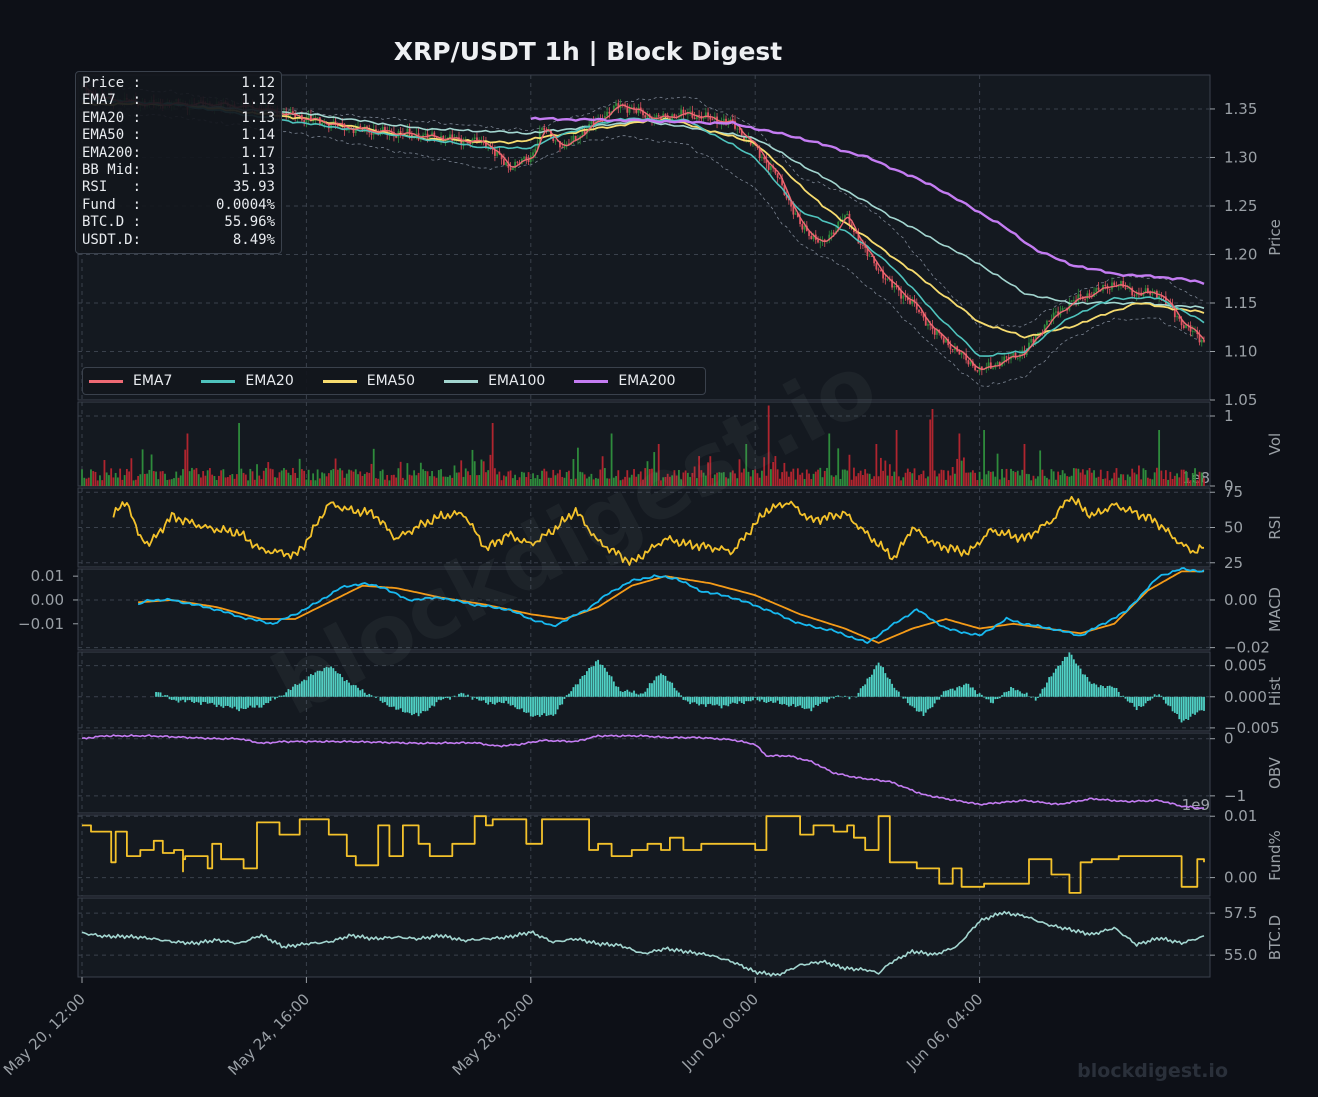 This screenshot has width=1318, height=1097. What do you see at coordinates (253, 187) in the screenshot?
I see `info-value: 35.93` at bounding box center [253, 187].